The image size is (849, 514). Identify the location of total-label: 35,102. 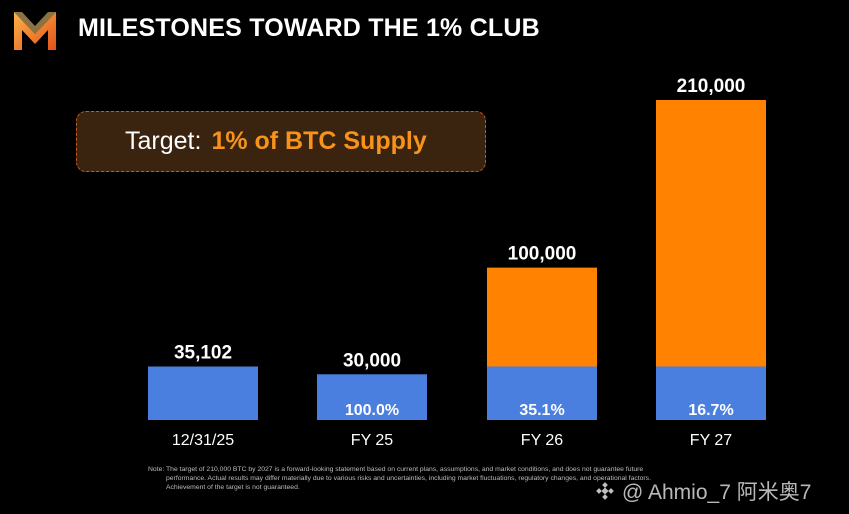
(203, 353).